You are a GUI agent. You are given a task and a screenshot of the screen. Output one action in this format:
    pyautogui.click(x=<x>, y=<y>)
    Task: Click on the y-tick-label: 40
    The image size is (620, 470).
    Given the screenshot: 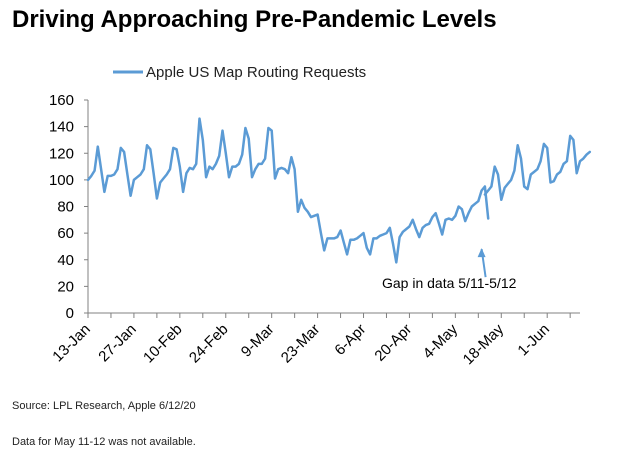 What is the action you would take?
    pyautogui.click(x=65, y=260)
    